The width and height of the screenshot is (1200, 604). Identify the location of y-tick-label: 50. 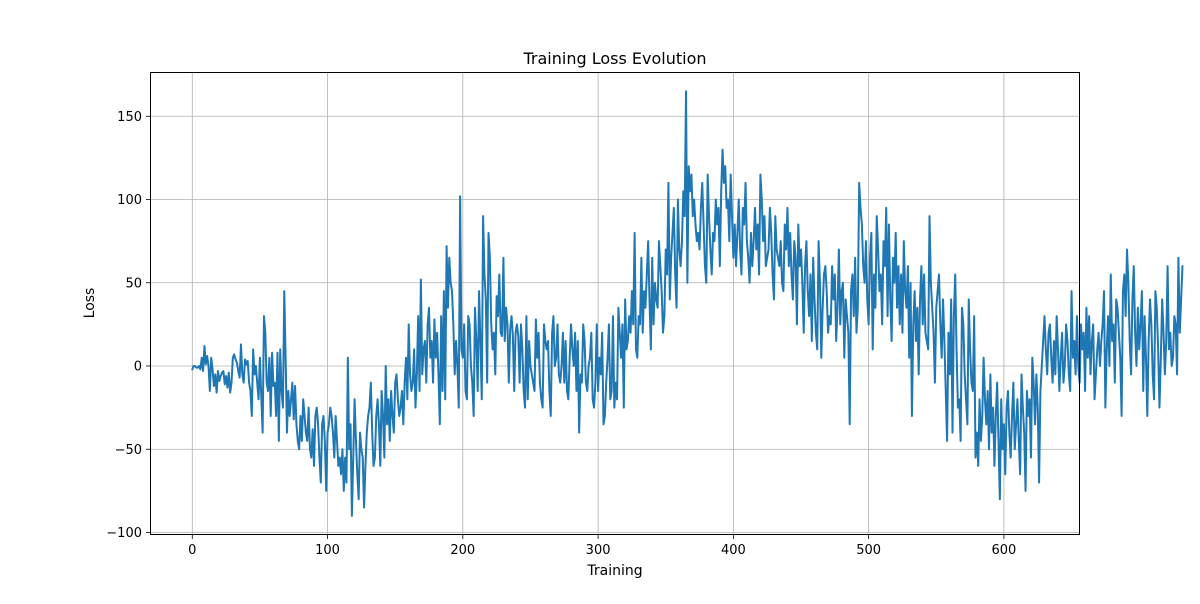
(133, 283).